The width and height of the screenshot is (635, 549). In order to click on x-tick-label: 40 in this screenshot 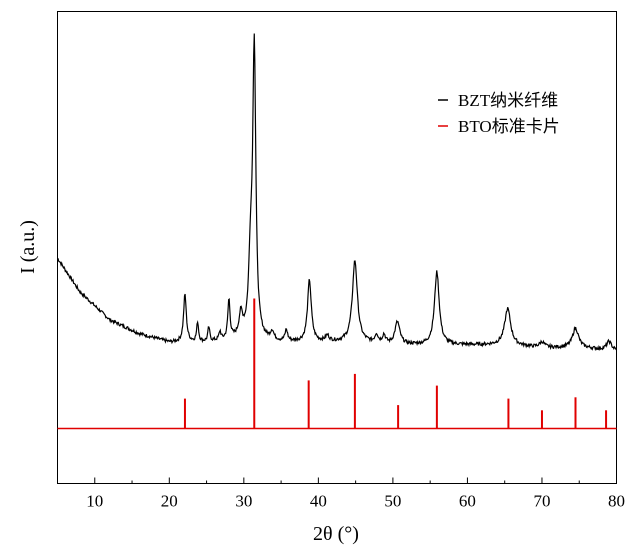, I will do `click(318, 501)`.